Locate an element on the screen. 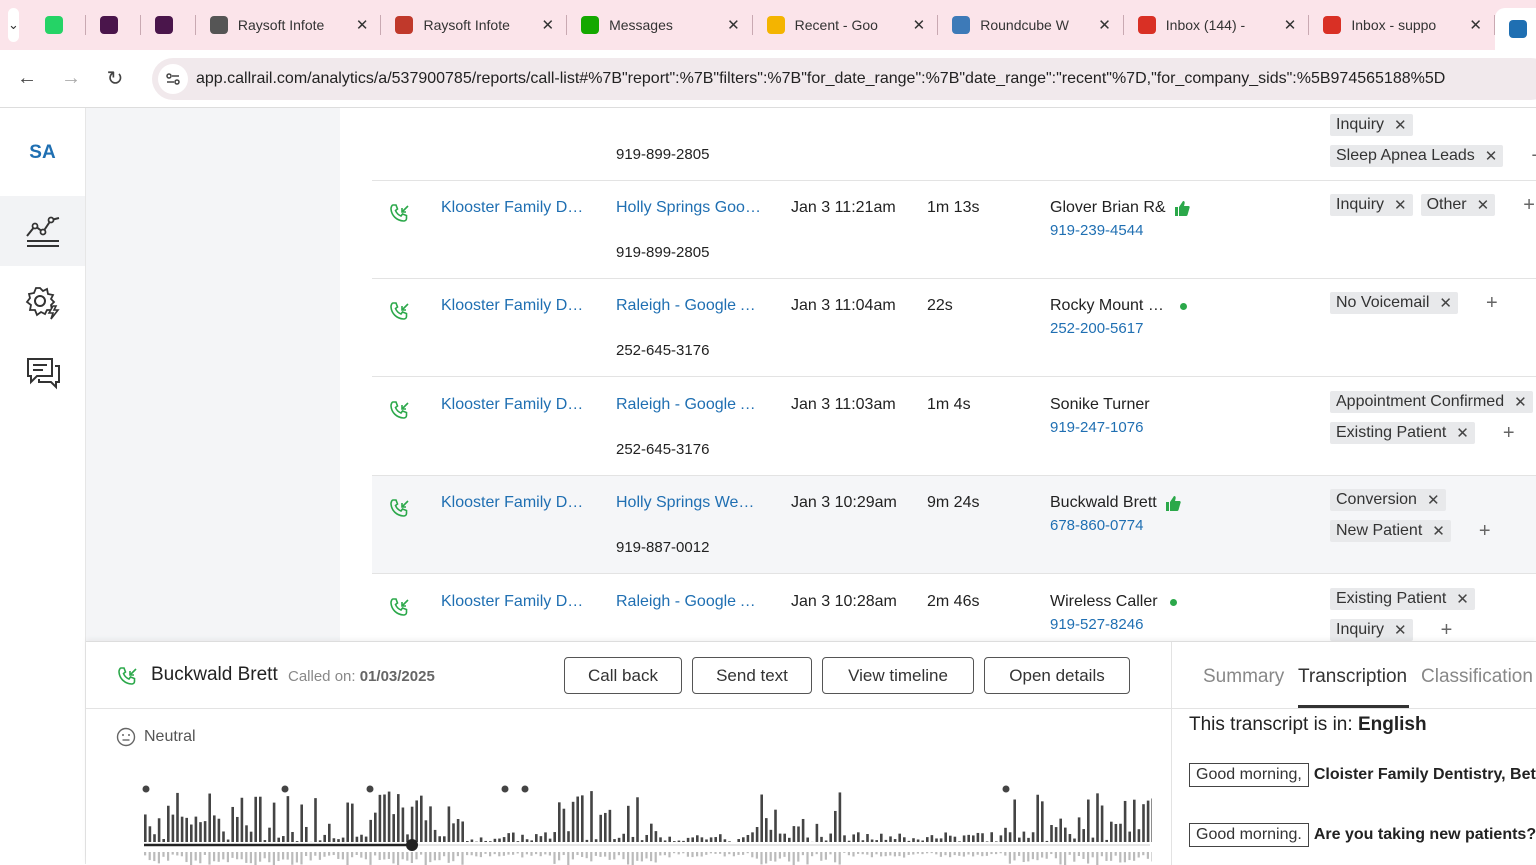 This screenshot has width=1536, height=865. caller-phone-link: 919-247-1076 is located at coordinates (1096, 427).